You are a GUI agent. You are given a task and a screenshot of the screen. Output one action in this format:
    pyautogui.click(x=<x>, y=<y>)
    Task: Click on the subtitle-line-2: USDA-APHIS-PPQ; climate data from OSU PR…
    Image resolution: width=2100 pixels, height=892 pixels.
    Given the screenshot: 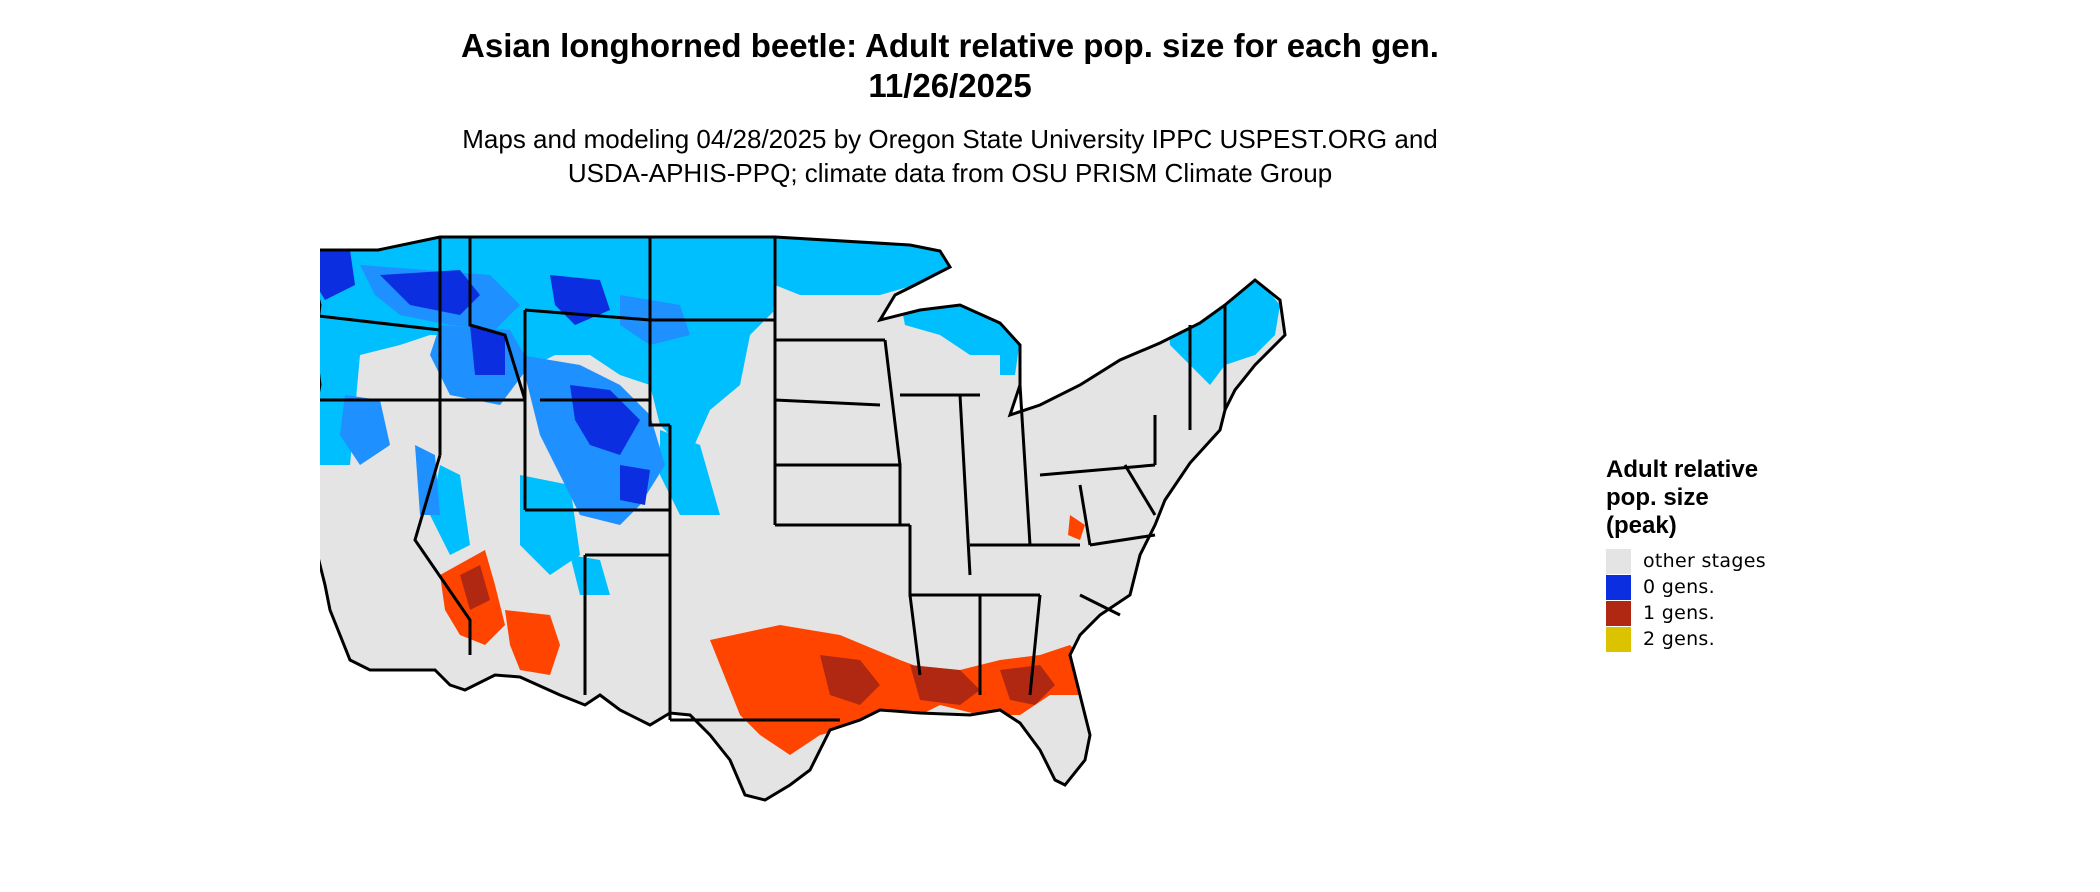 What is the action you would take?
    pyautogui.click(x=950, y=173)
    